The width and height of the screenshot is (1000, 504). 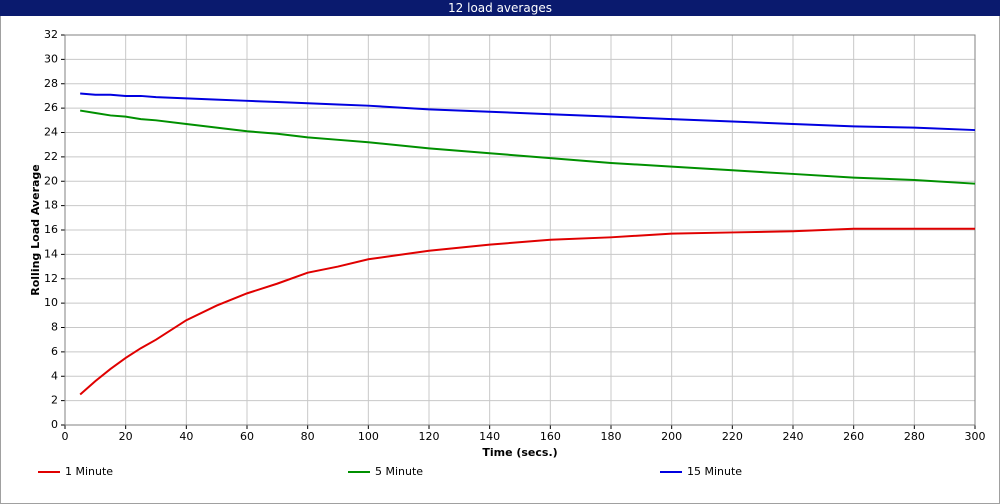 I want to click on x-tick-label: 220, so click(x=732, y=436).